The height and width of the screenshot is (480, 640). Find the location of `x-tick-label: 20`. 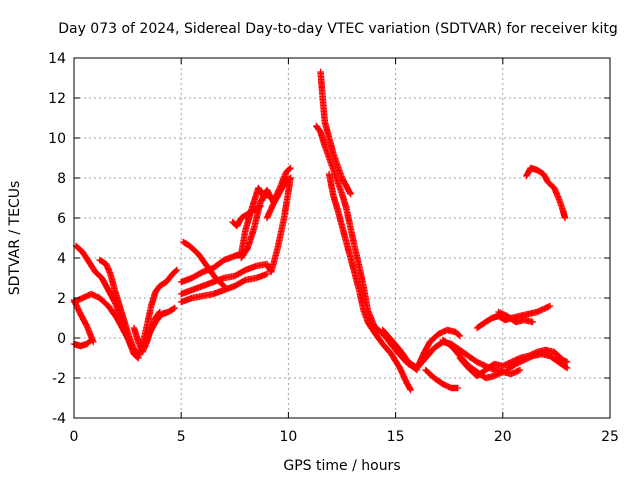

x-tick-label: 20 is located at coordinates (503, 437).